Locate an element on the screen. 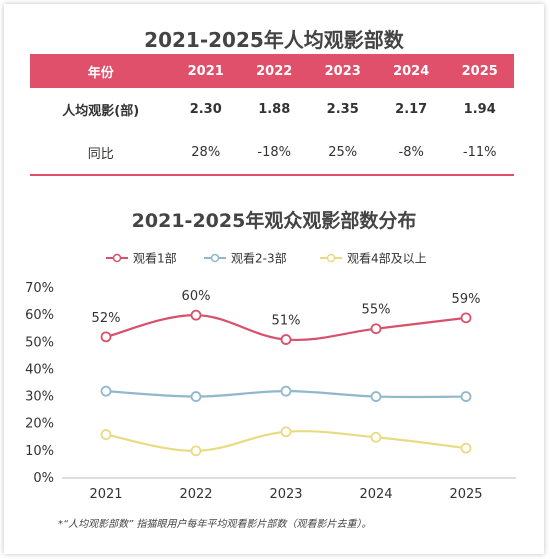 The height and width of the screenshot is (559, 550). chart-title: 2021-2025年观众观影部数分布 is located at coordinates (274, 221).